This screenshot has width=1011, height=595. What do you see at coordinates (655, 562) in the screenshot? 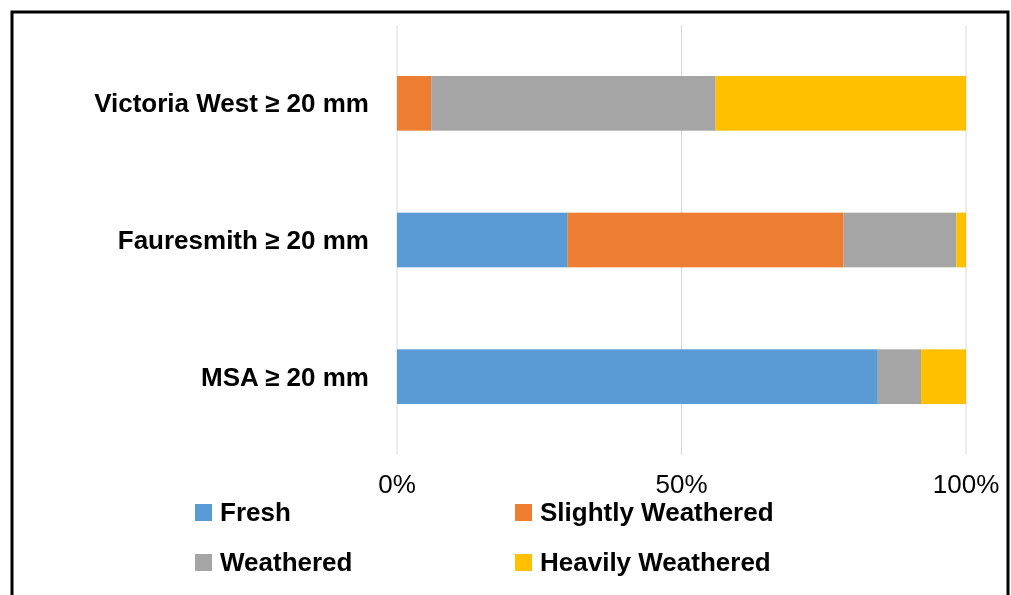
I see `legend-label: Heavily Weathered` at bounding box center [655, 562].